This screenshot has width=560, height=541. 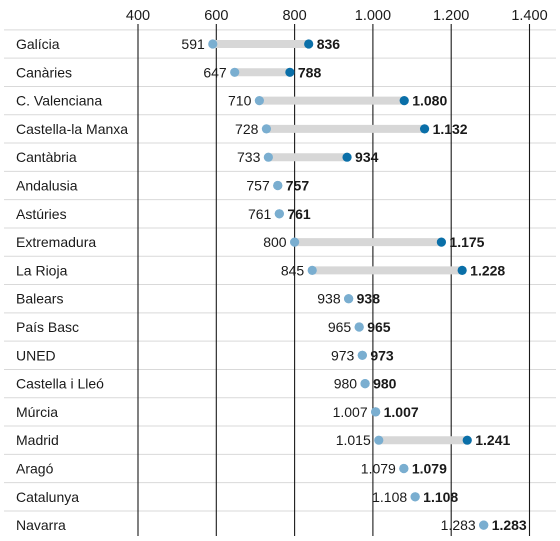 What do you see at coordinates (450, 129) in the screenshot?
I see `high-value-label: 1.132` at bounding box center [450, 129].